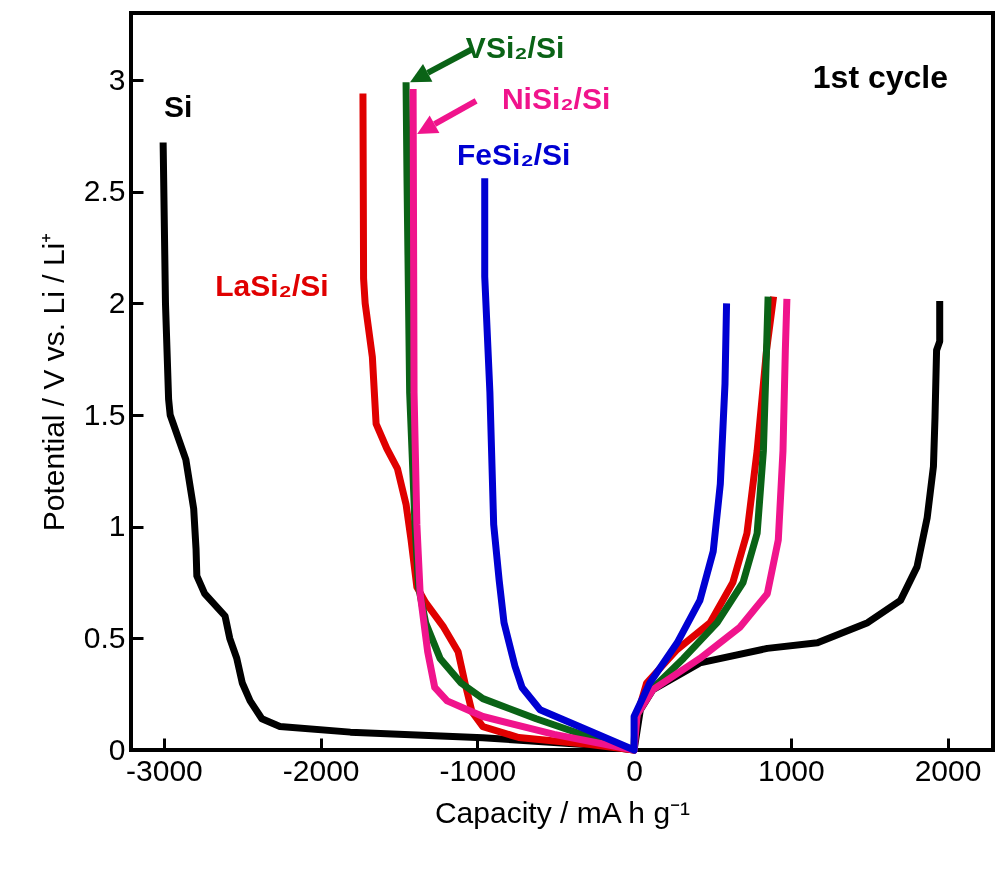 This screenshot has width=1001, height=877. What do you see at coordinates (321, 770) in the screenshot?
I see `x-tick-label: -2000` at bounding box center [321, 770].